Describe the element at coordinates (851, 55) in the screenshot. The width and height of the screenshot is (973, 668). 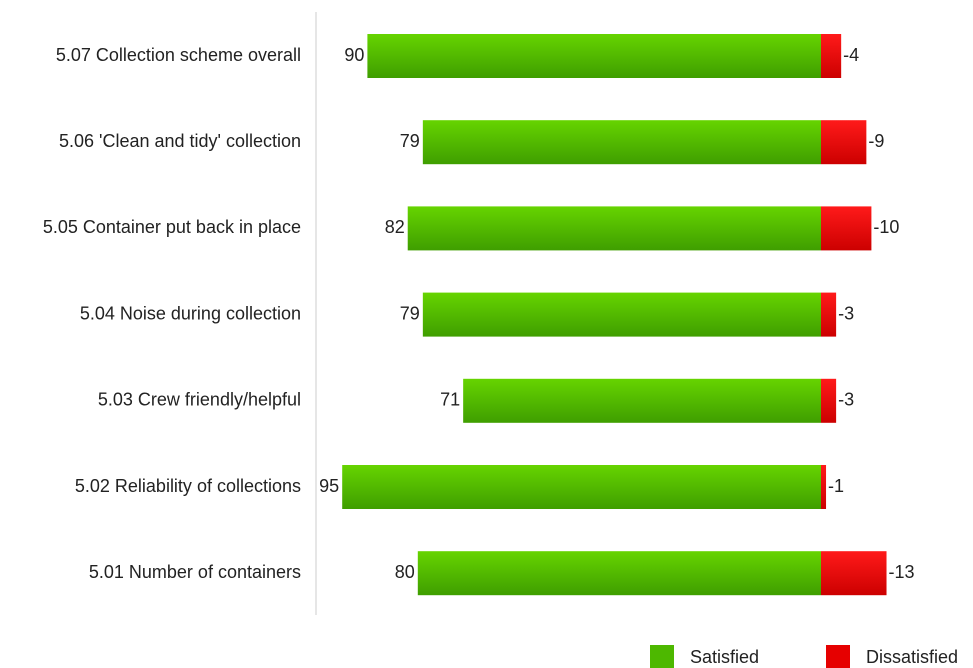
I see `value-label: -4` at that location.